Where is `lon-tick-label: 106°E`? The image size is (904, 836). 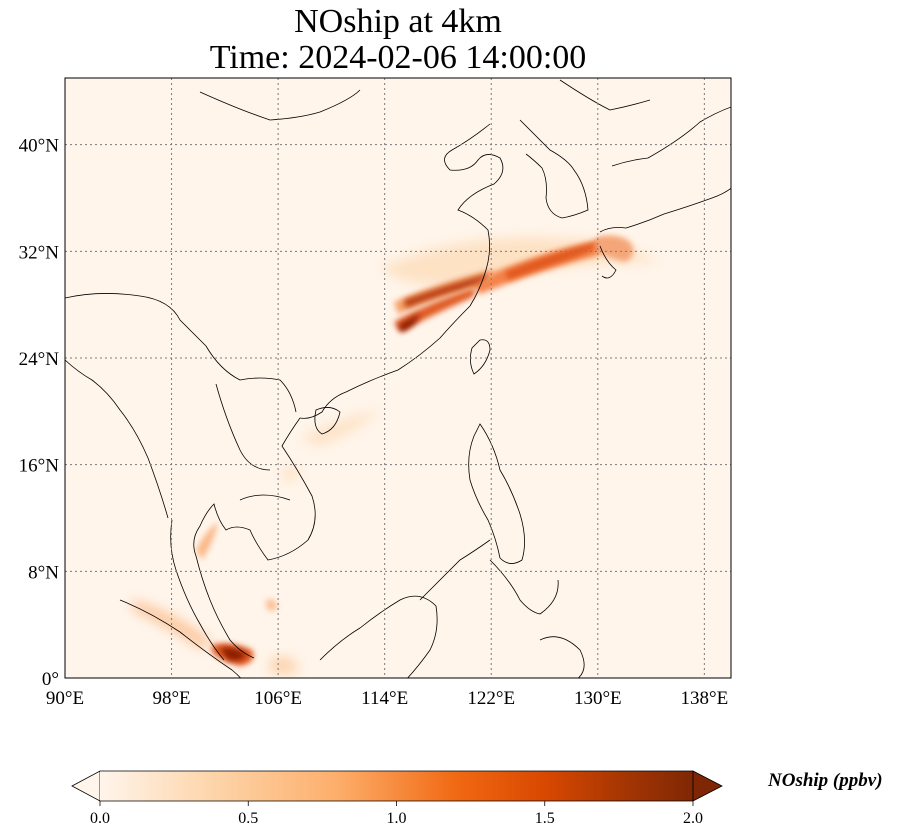
lon-tick-label: 106°E is located at coordinates (278, 698).